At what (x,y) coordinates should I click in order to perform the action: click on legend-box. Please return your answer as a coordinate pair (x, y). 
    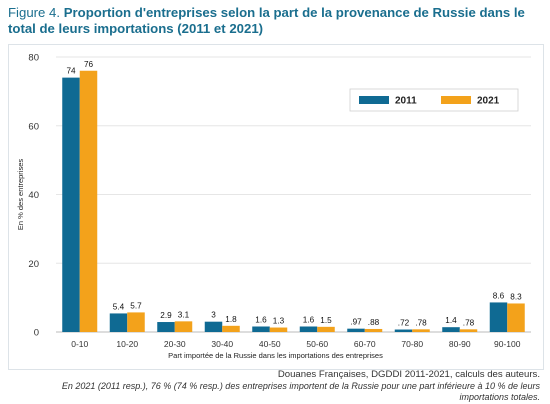
    Looking at the image, I should click on (434, 100).